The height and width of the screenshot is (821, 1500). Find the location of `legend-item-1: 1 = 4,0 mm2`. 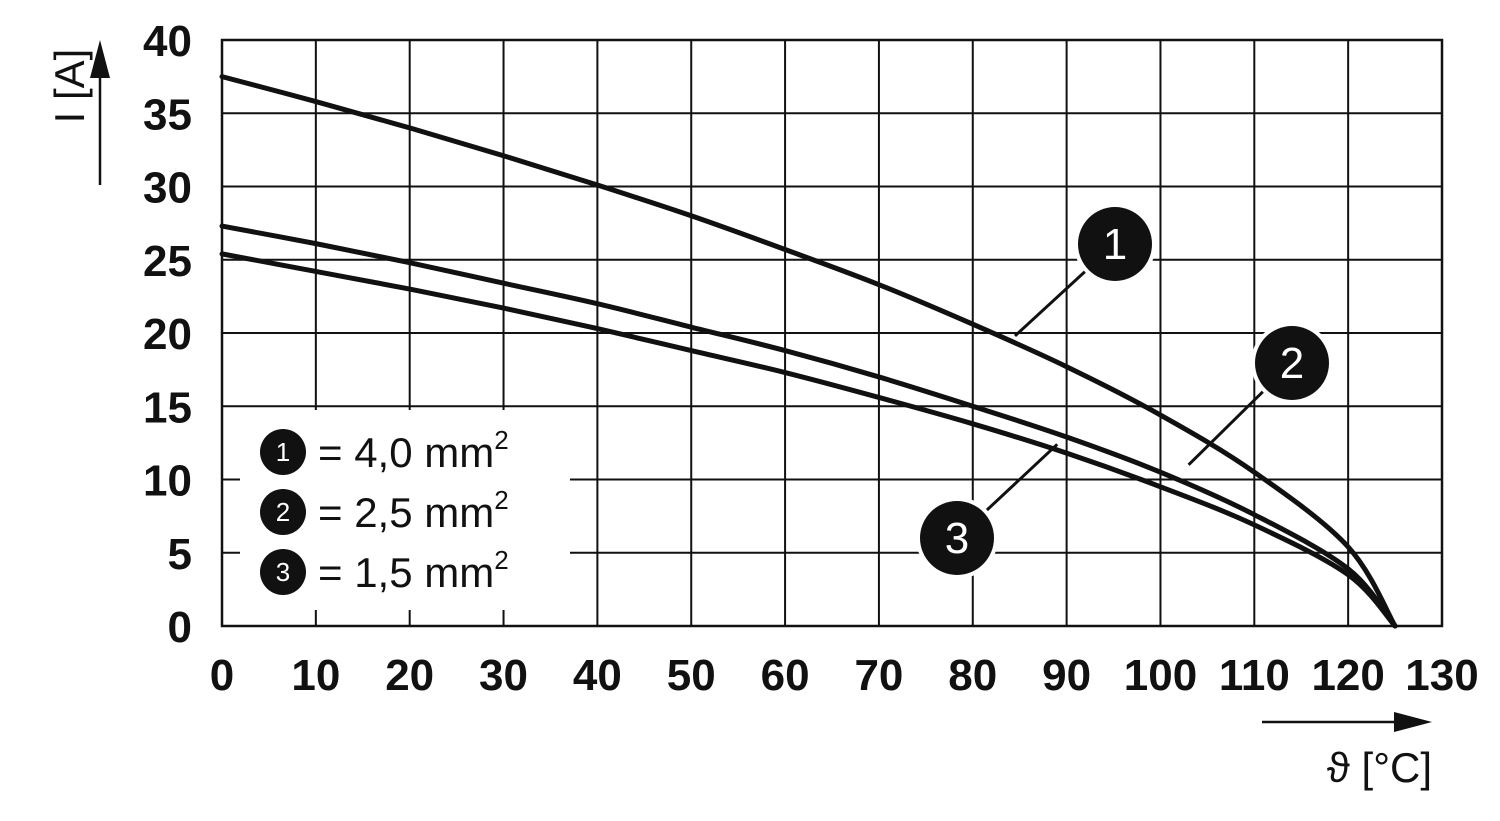

legend-item-1: 1 = 4,0 mm2 is located at coordinates (384, 450).